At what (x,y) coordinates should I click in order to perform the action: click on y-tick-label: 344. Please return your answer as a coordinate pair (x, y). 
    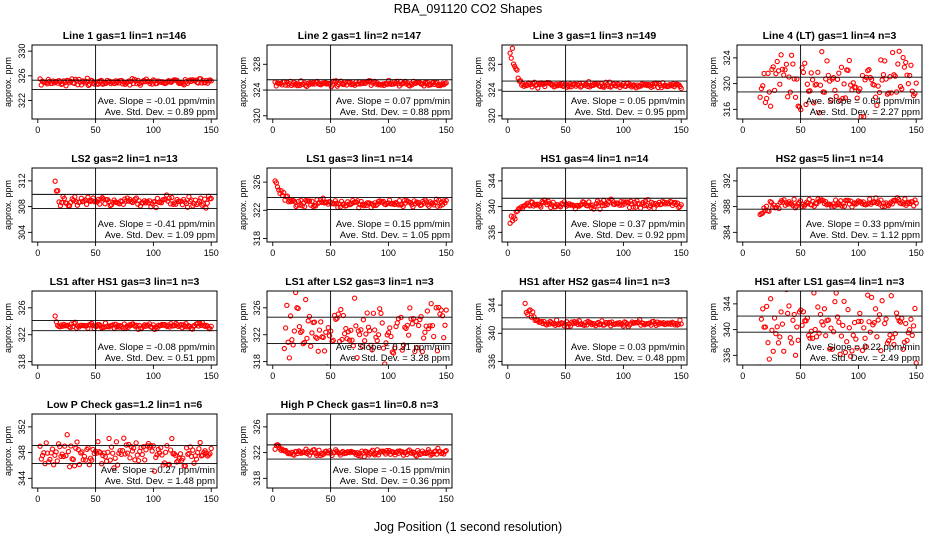
    Looking at the image, I should click on (22, 478).